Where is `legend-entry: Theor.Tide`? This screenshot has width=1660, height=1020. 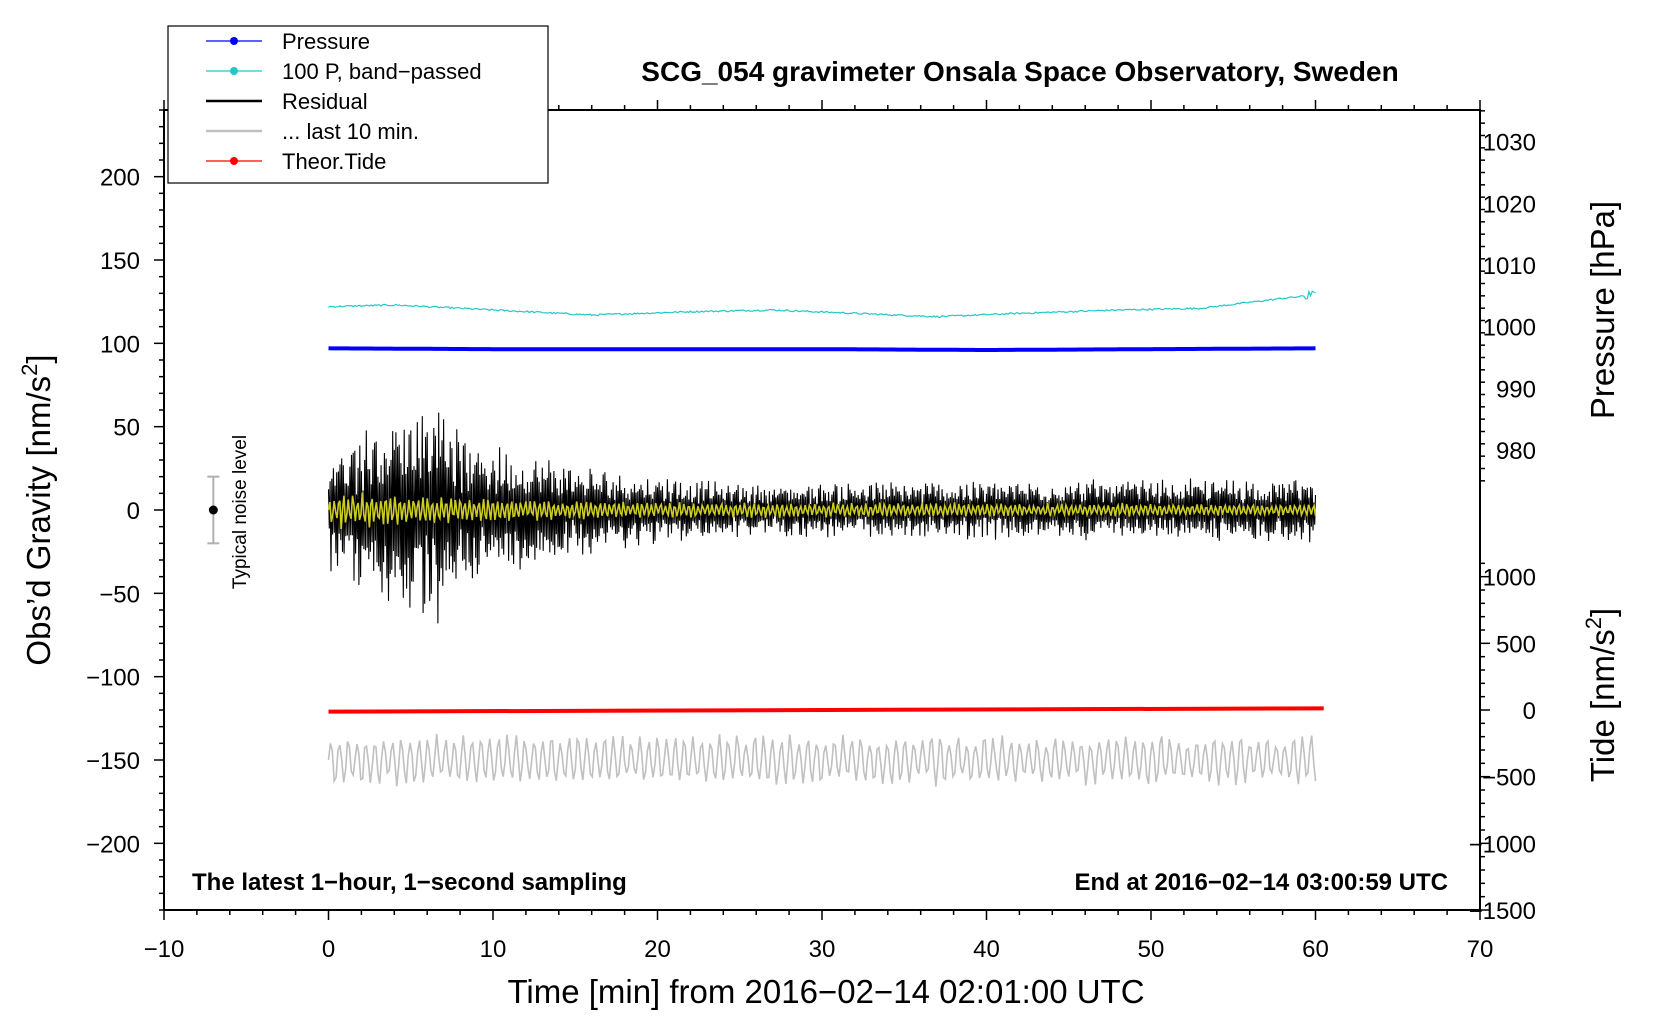
legend-entry: Theor.Tide is located at coordinates (296, 161).